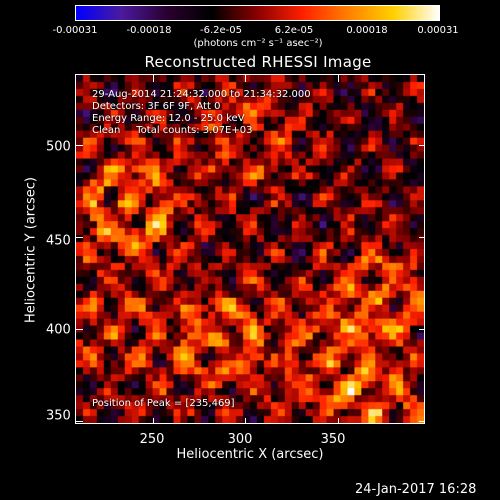  What do you see at coordinates (258, 62) in the screenshot?
I see `plot-title: Reconstructed RHESSI Image` at bounding box center [258, 62].